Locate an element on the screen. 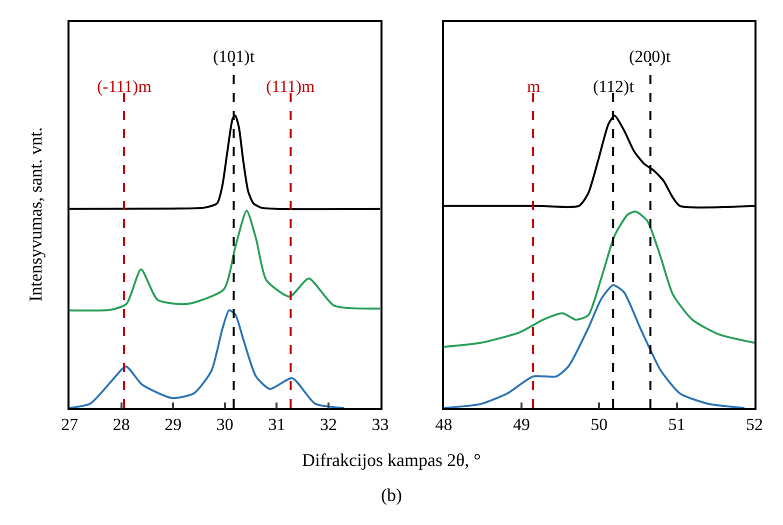 The height and width of the screenshot is (525, 783). x-tick-label: 32 is located at coordinates (328, 424).